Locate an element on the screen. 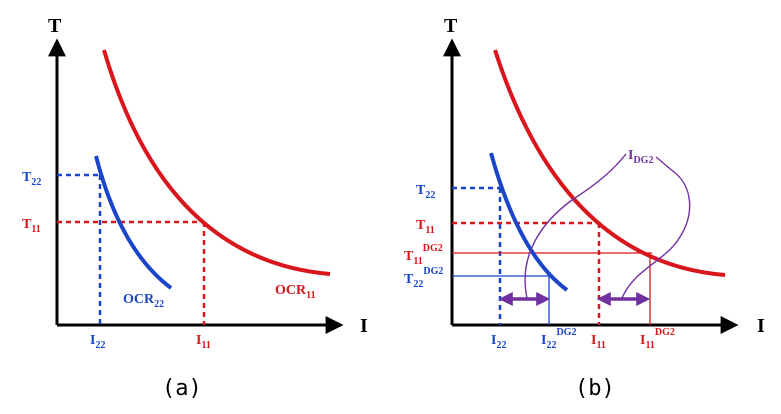  i11-dg2-label: I11DG2 is located at coordinates (657, 339).